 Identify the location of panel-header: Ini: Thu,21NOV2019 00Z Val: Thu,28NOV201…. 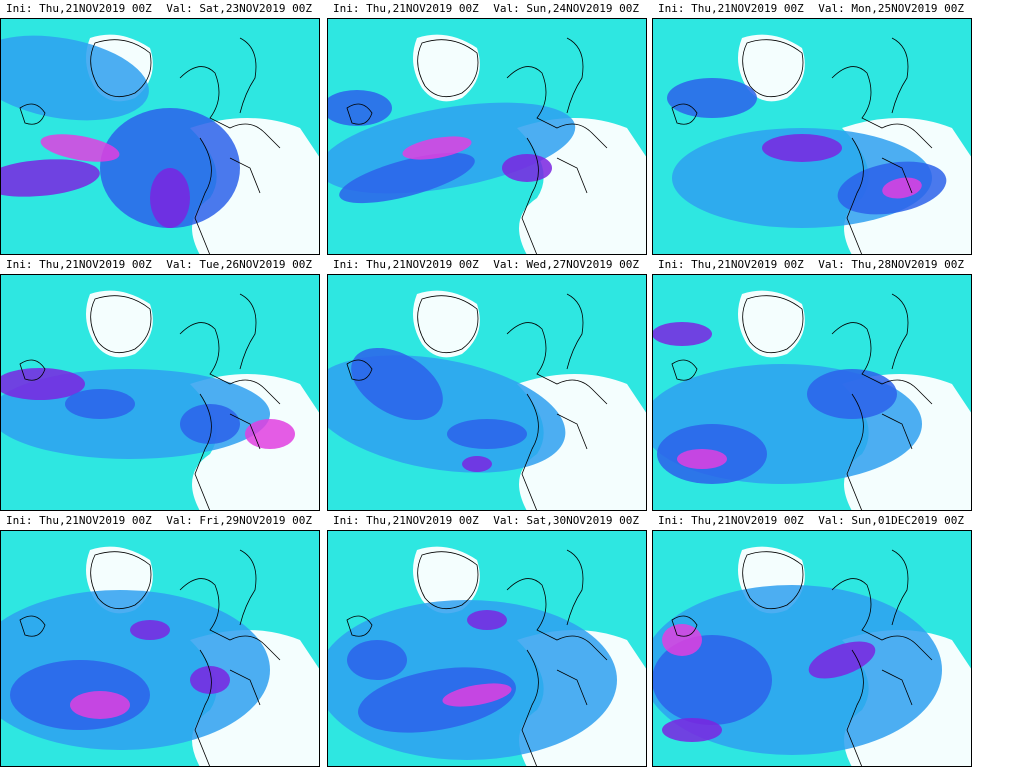
(812, 265).